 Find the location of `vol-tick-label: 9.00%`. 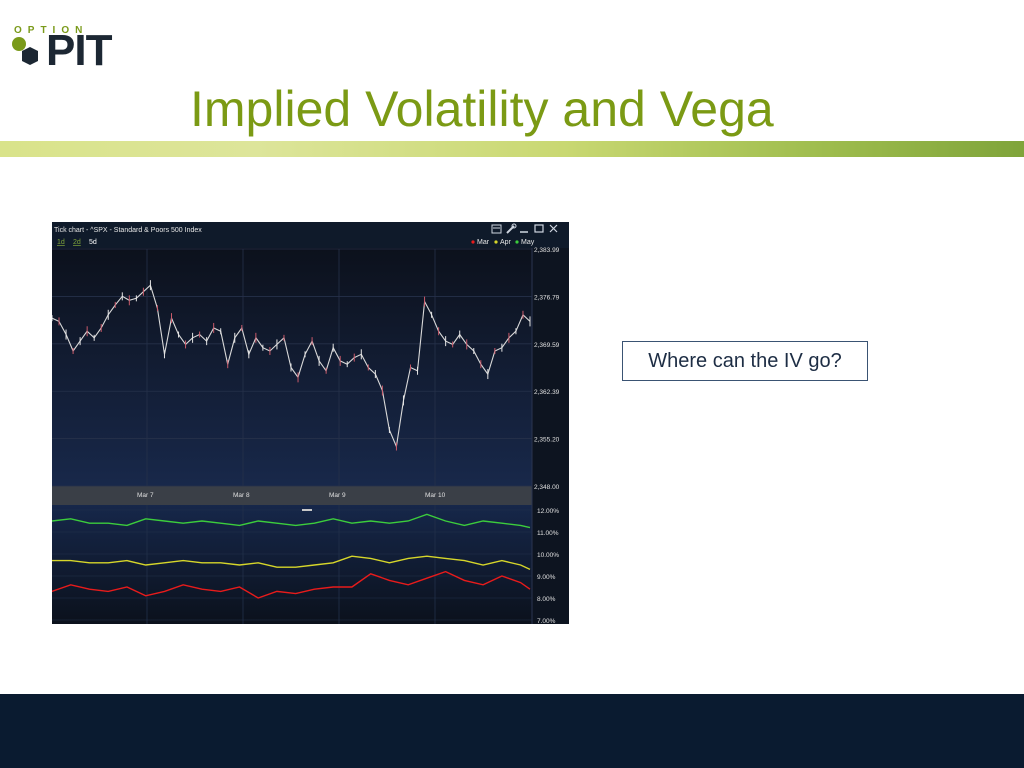

vol-tick-label: 9.00% is located at coordinates (546, 577).